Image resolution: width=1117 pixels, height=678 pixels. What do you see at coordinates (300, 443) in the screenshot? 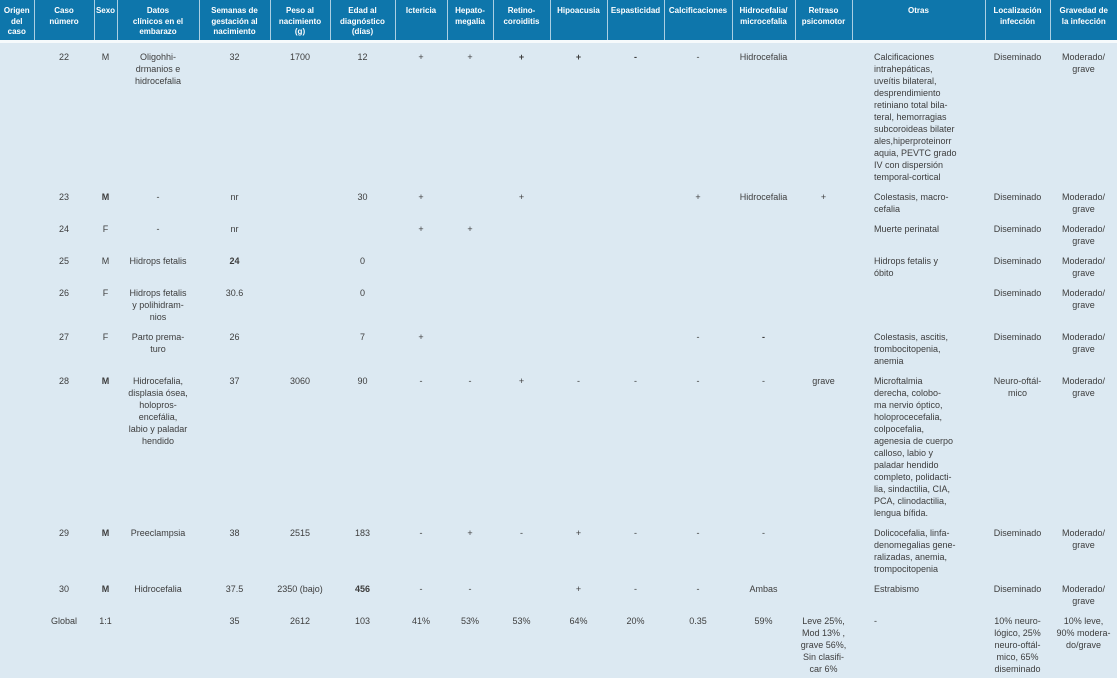
I see `cell-peso: 3060` at bounding box center [300, 443].